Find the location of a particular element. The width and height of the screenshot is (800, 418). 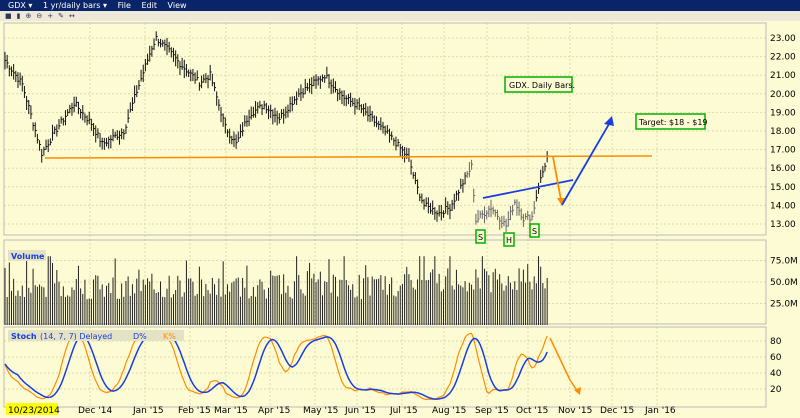

x-tick-label: Sep '15 is located at coordinates (492, 411).